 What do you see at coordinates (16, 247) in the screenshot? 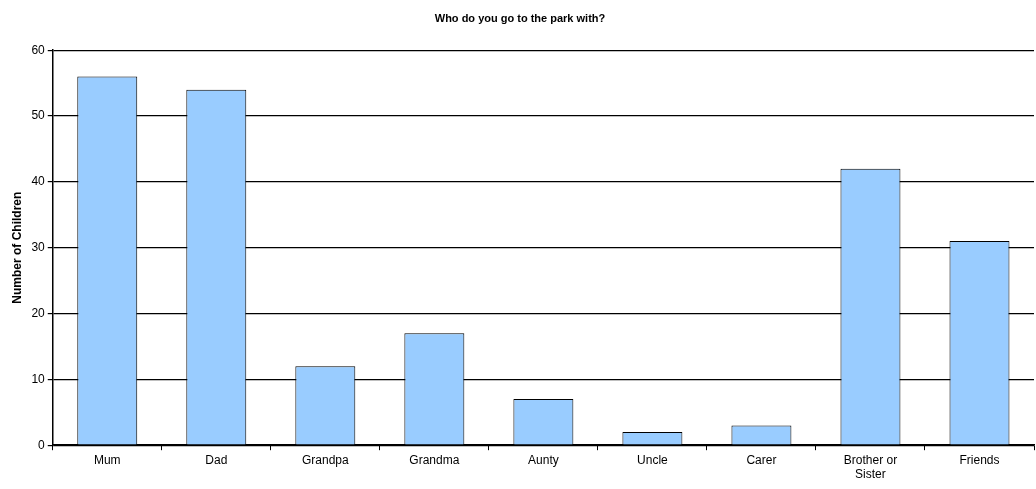
I see `y-axis-title: Number of Children` at bounding box center [16, 247].